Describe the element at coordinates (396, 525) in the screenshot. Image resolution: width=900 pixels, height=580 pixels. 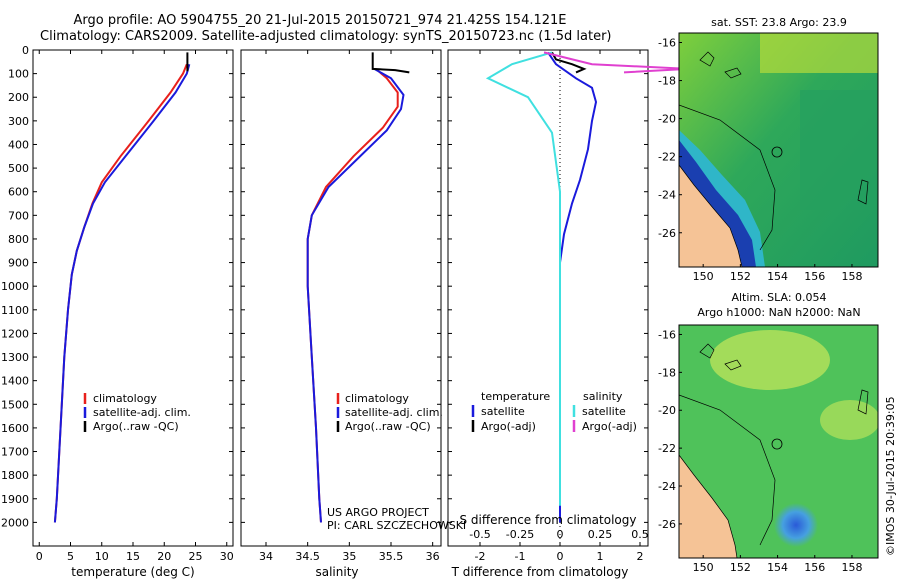
I see `project-line2: PI: CARL SZCZECHOWSKI` at that location.